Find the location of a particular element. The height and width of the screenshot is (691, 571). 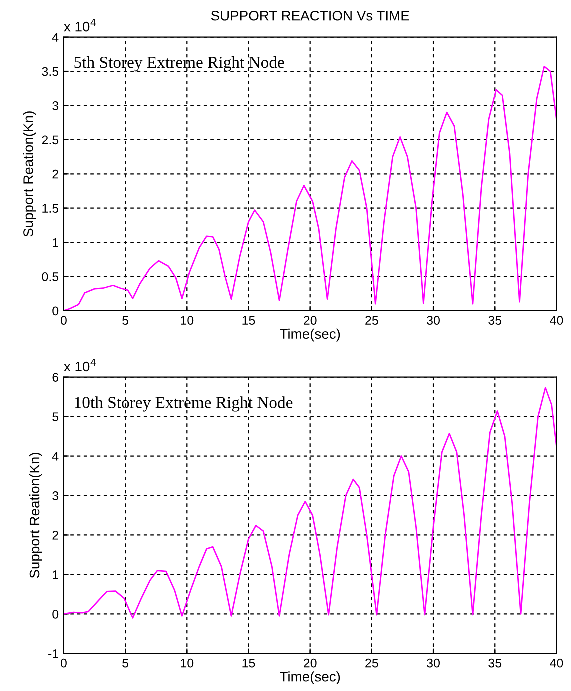

y-tick-label: 2.5 is located at coordinates (50, 140).